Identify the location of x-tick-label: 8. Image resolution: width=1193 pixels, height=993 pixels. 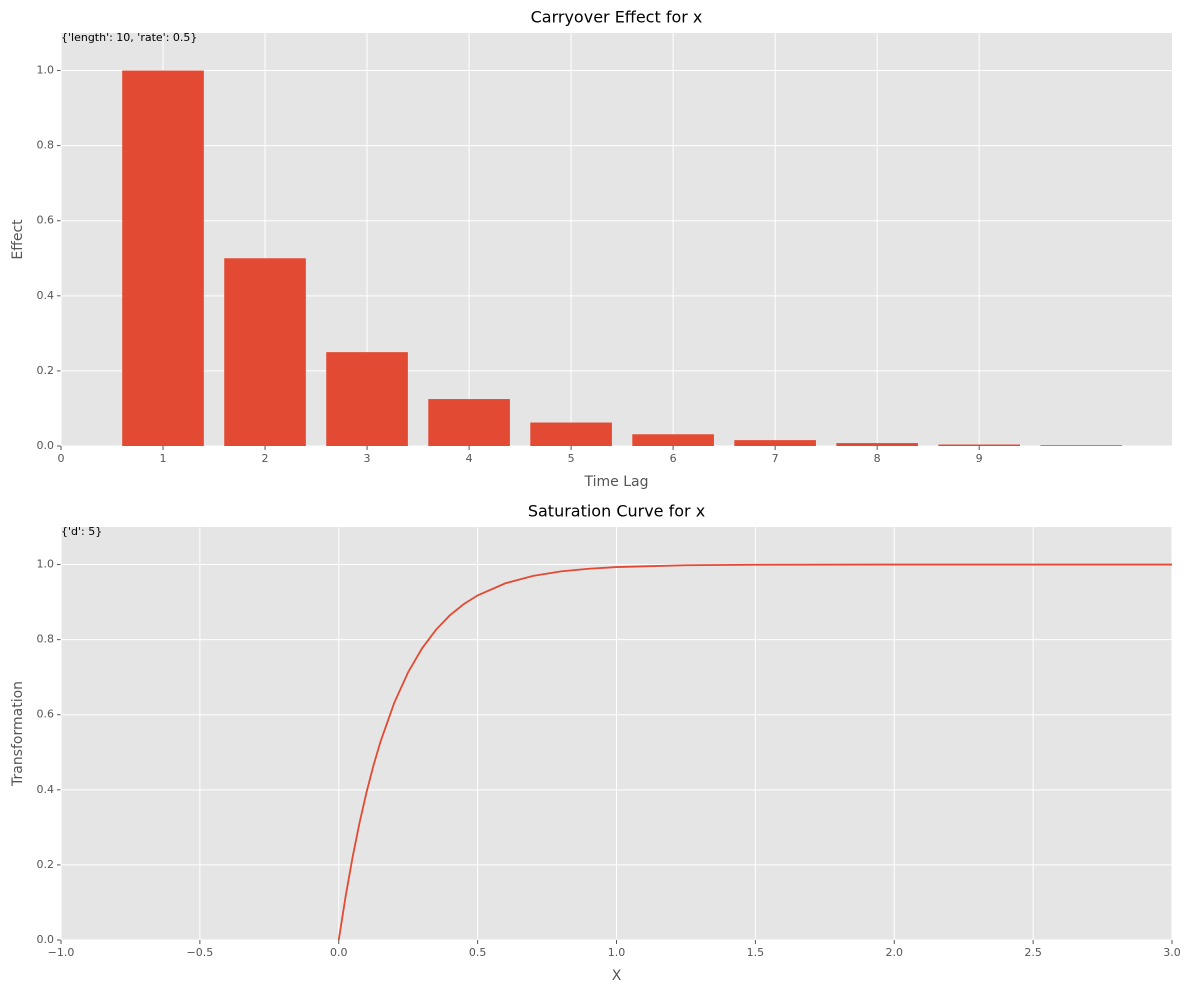
(877, 458).